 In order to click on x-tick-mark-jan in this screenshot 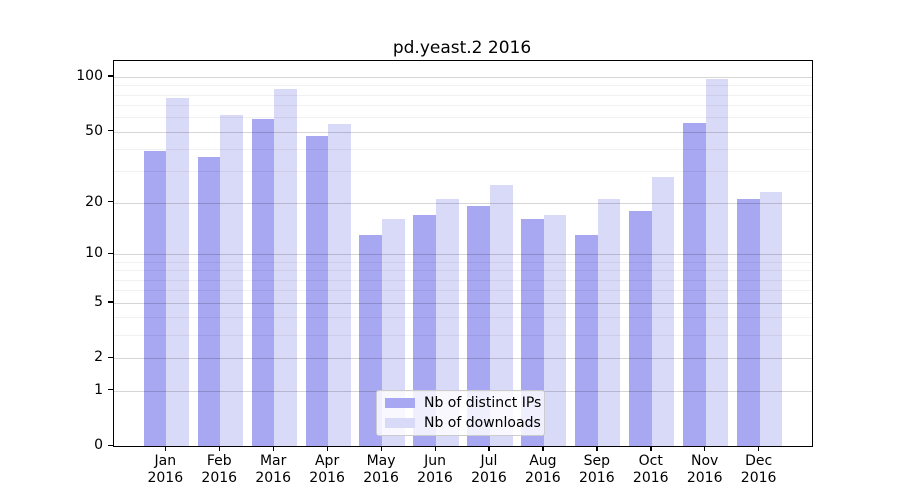, I will do `click(165, 449)`.